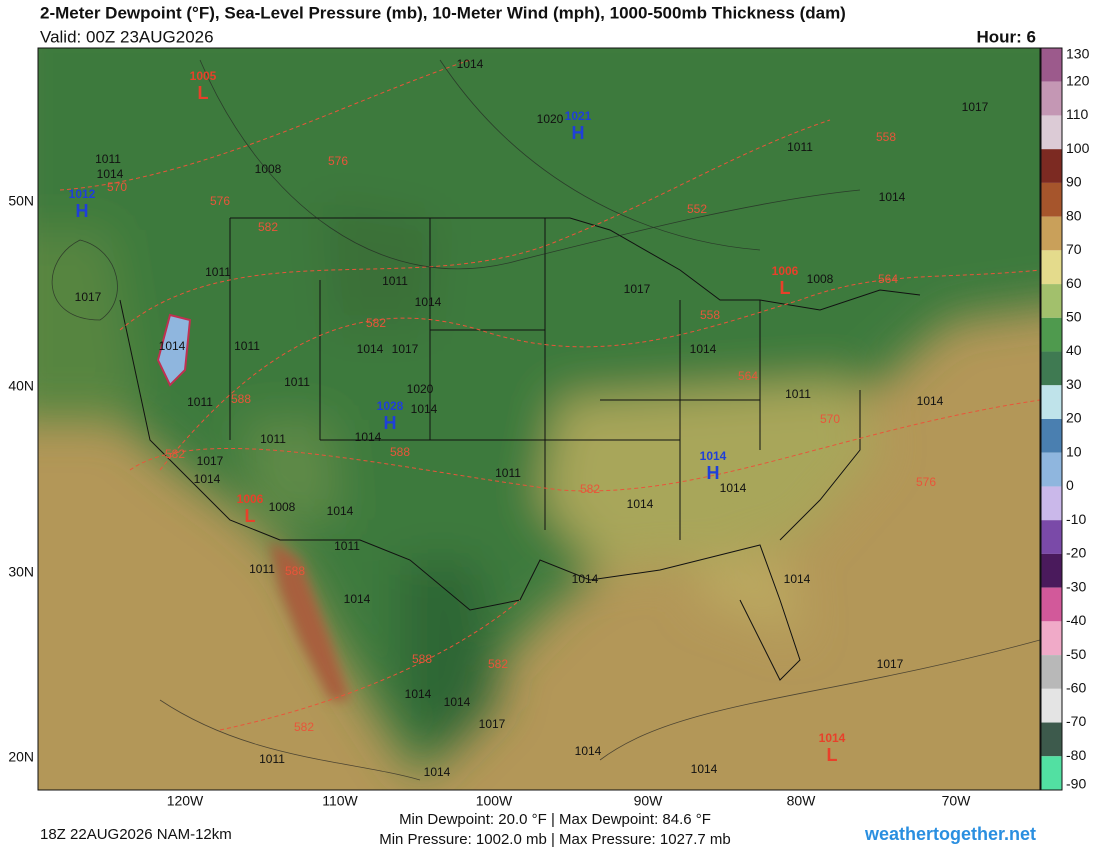  What do you see at coordinates (1007, 36) in the screenshot?
I see `forecast-hour: Hour: 6` at bounding box center [1007, 36].